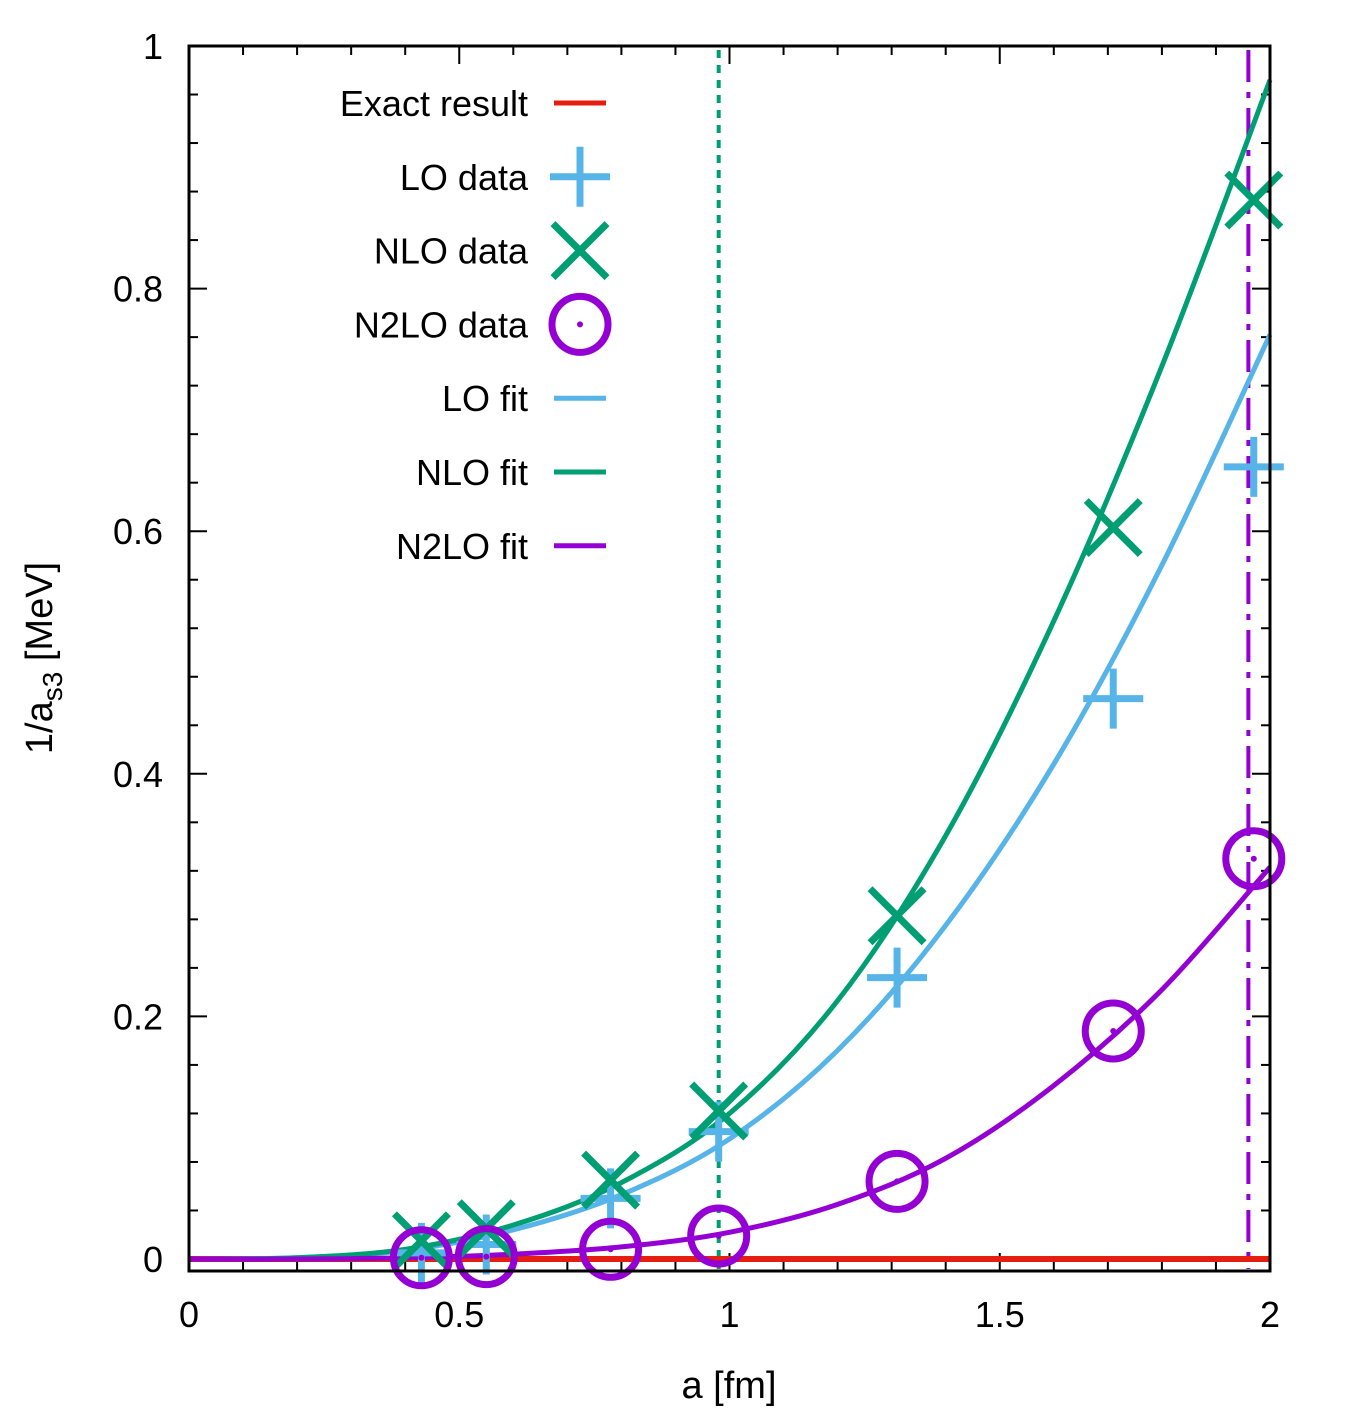 The image size is (1350, 1412). I want to click on legend-entry: LO data, so click(505, 176).